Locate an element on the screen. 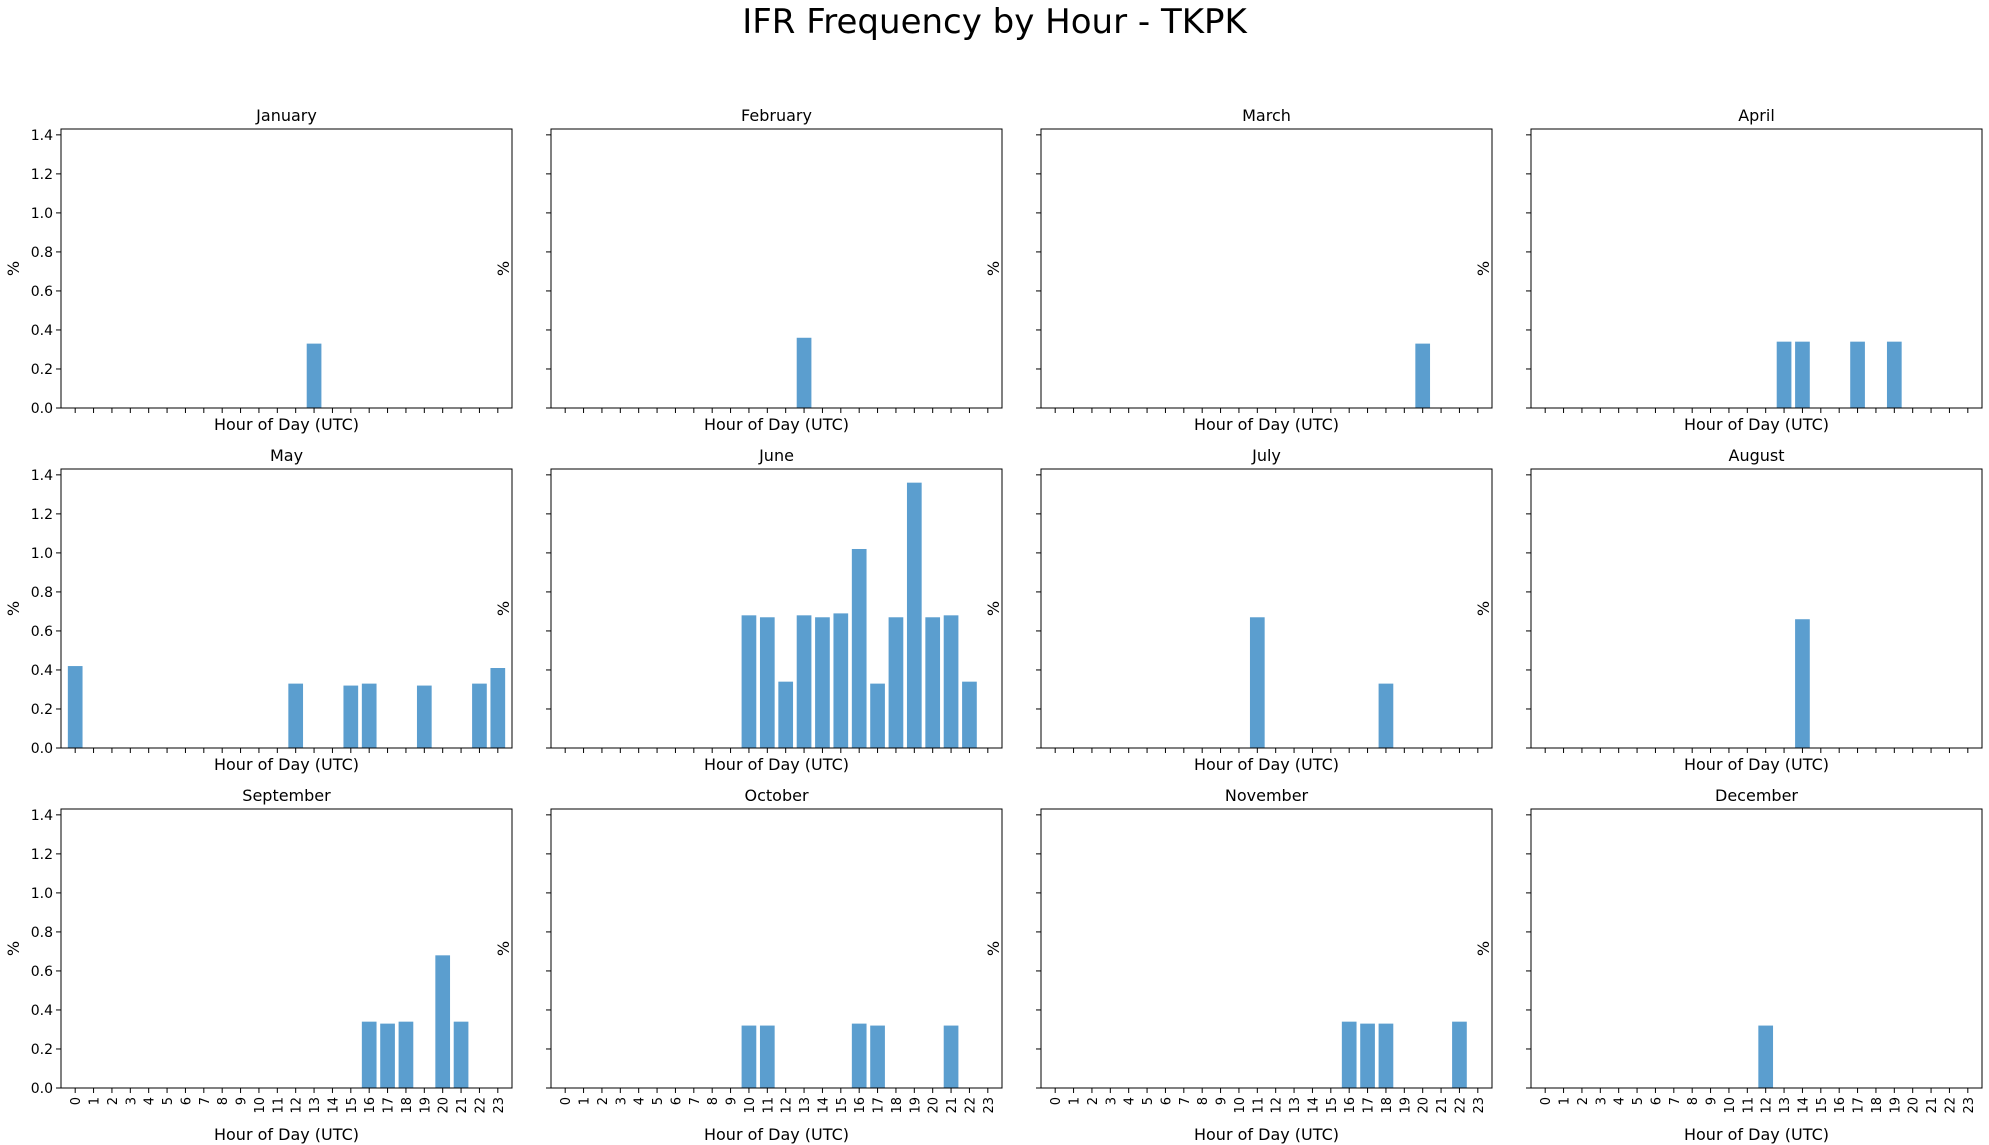 The image size is (1989, 1145). subplot-title: December is located at coordinates (1756, 795).